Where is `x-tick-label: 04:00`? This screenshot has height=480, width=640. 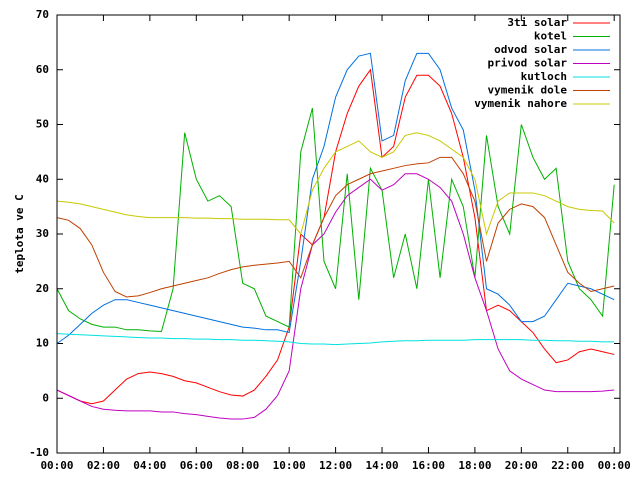
x-tick-label: 04:00 is located at coordinates (149, 465).